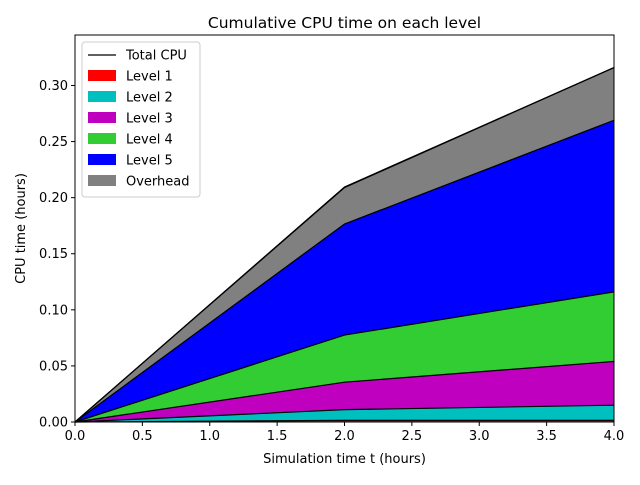 The image size is (640, 485). What do you see at coordinates (21, 228) in the screenshot?
I see `y-axis-label: CPU time (hours)` at bounding box center [21, 228].